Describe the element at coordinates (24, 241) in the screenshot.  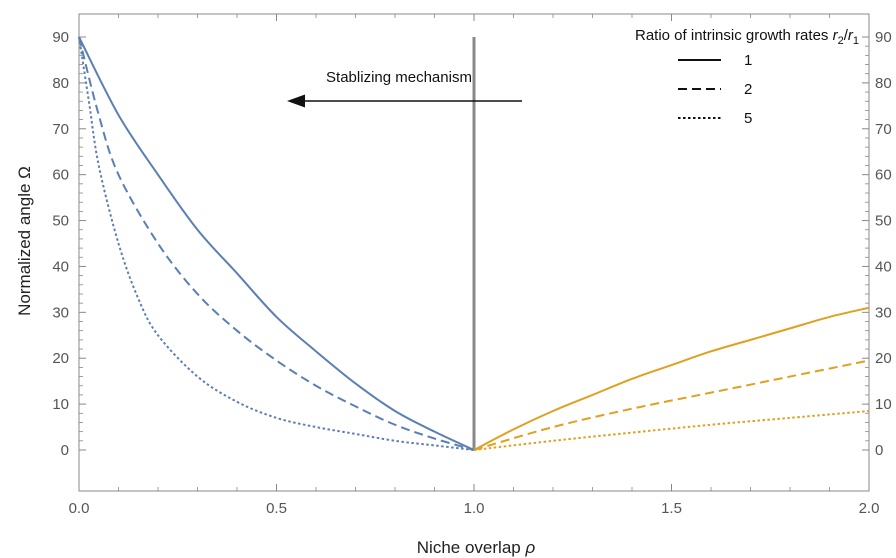
I see `y-axis-title: Normalized angle Ω` at that location.